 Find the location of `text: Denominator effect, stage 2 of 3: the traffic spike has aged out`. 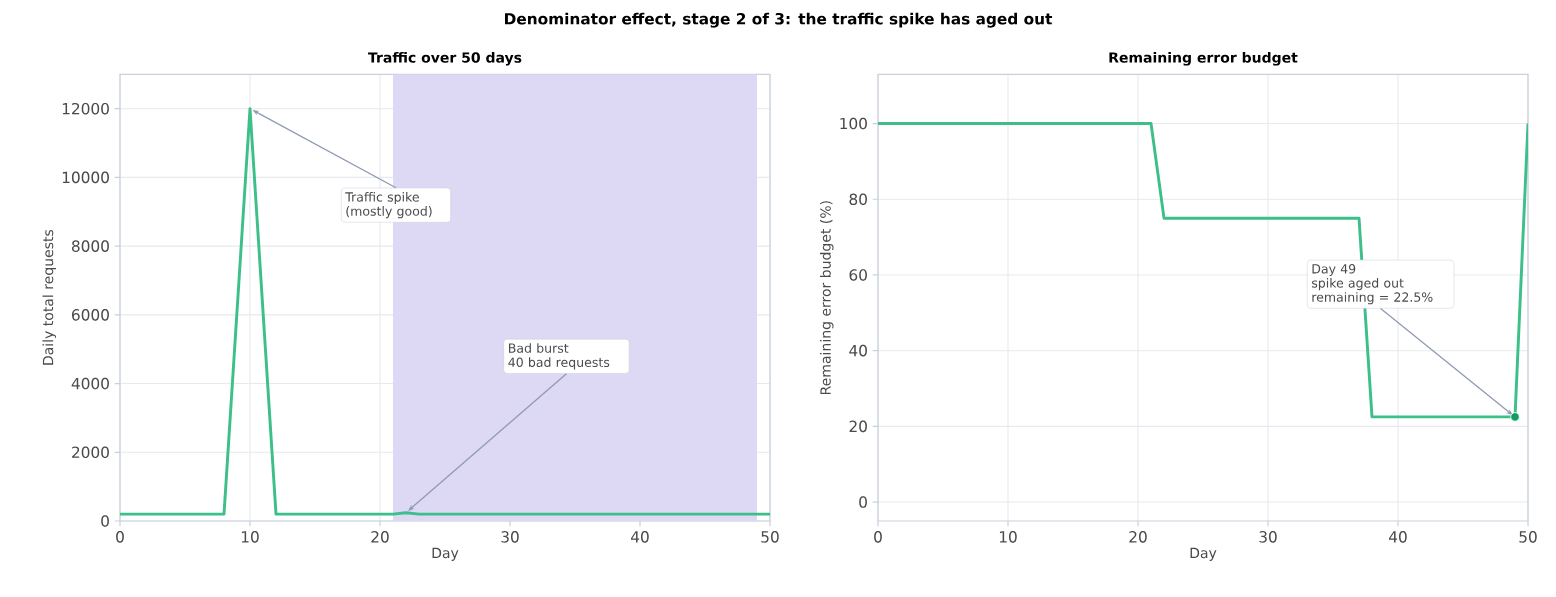

text: Denominator effect, stage 2 of 3: the traffic spike has aged out is located at coordinates (779, 20).